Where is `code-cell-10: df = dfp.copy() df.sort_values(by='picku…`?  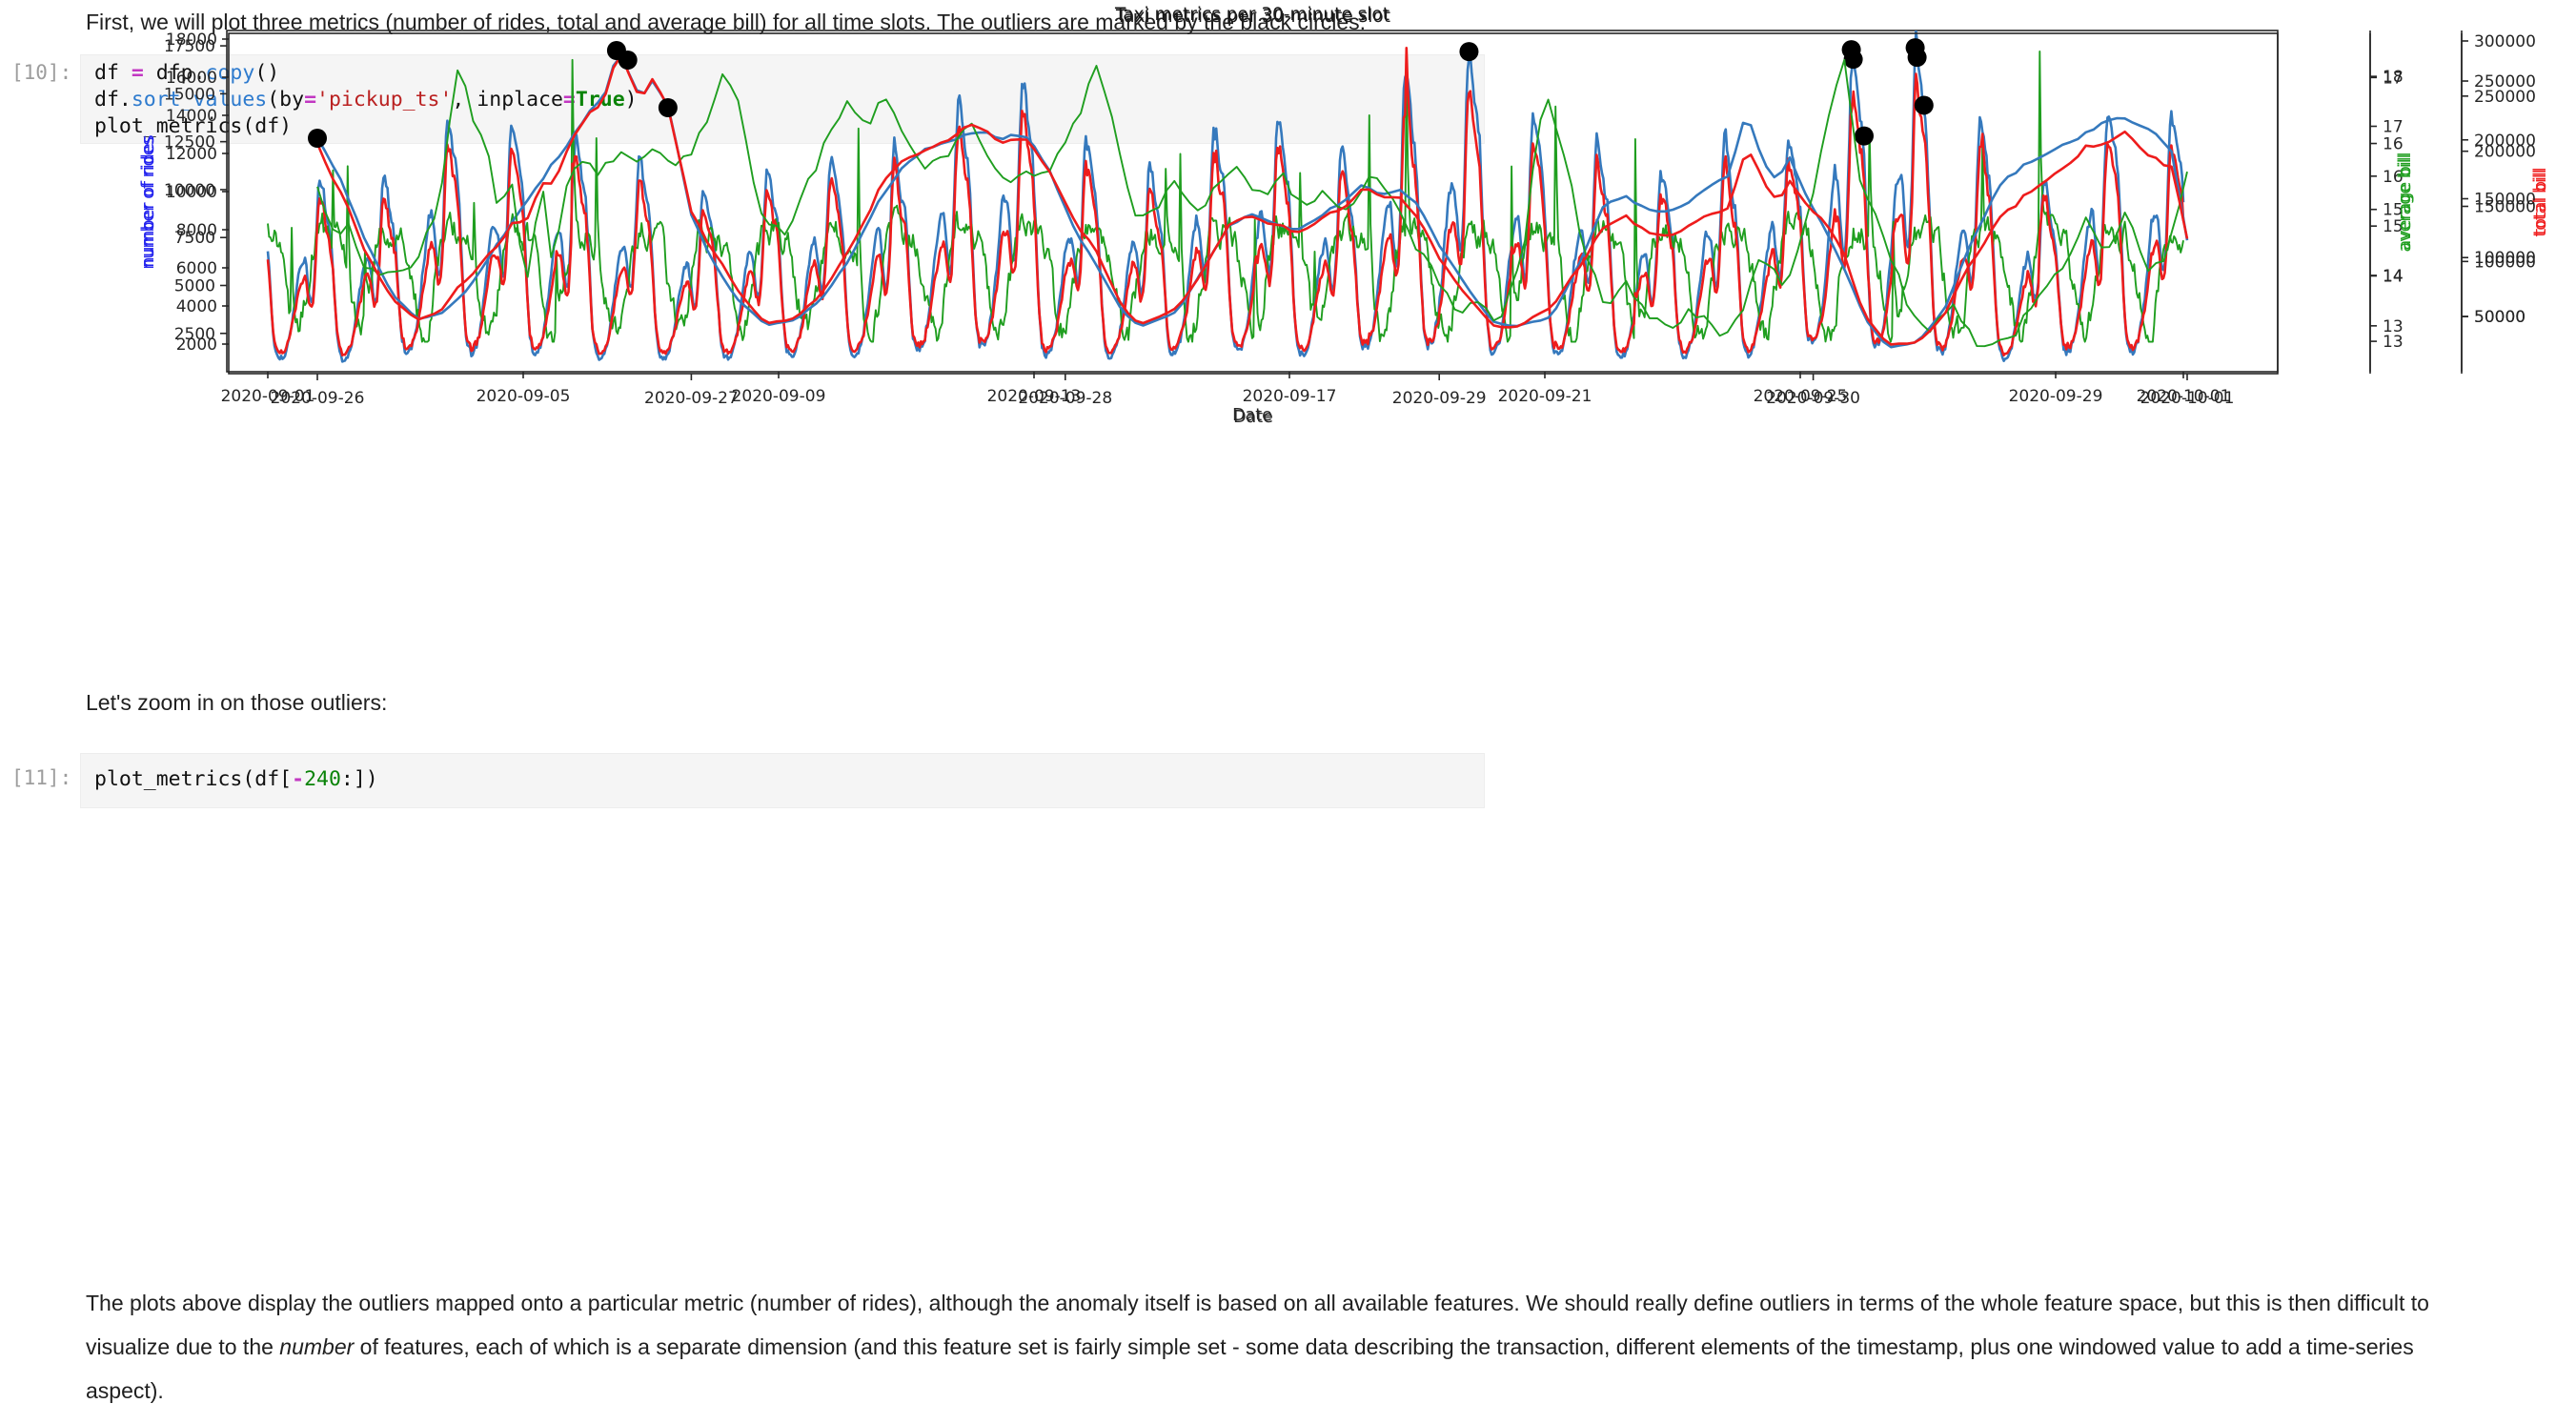
code-cell-10: df = dfp.copy() df.sort_values(by='picku… is located at coordinates (782, 99).